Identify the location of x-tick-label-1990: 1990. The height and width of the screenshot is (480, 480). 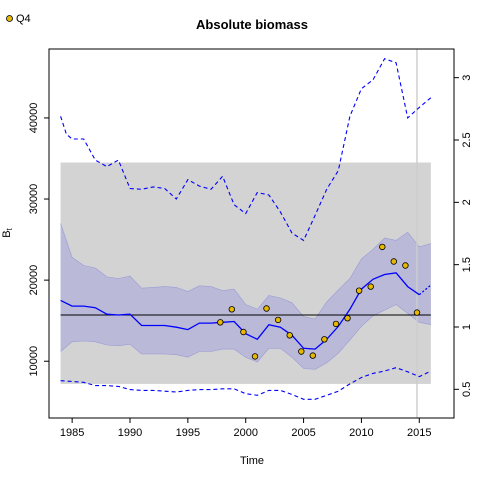
(130, 433).